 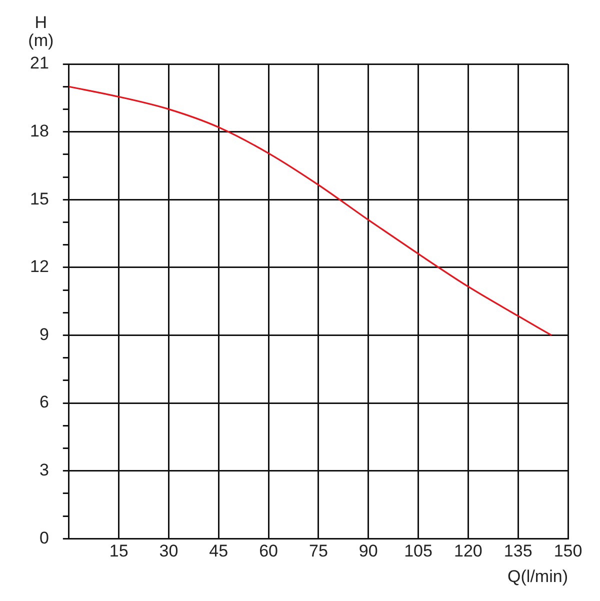 I want to click on x-tick-label: 120, so click(x=468, y=550).